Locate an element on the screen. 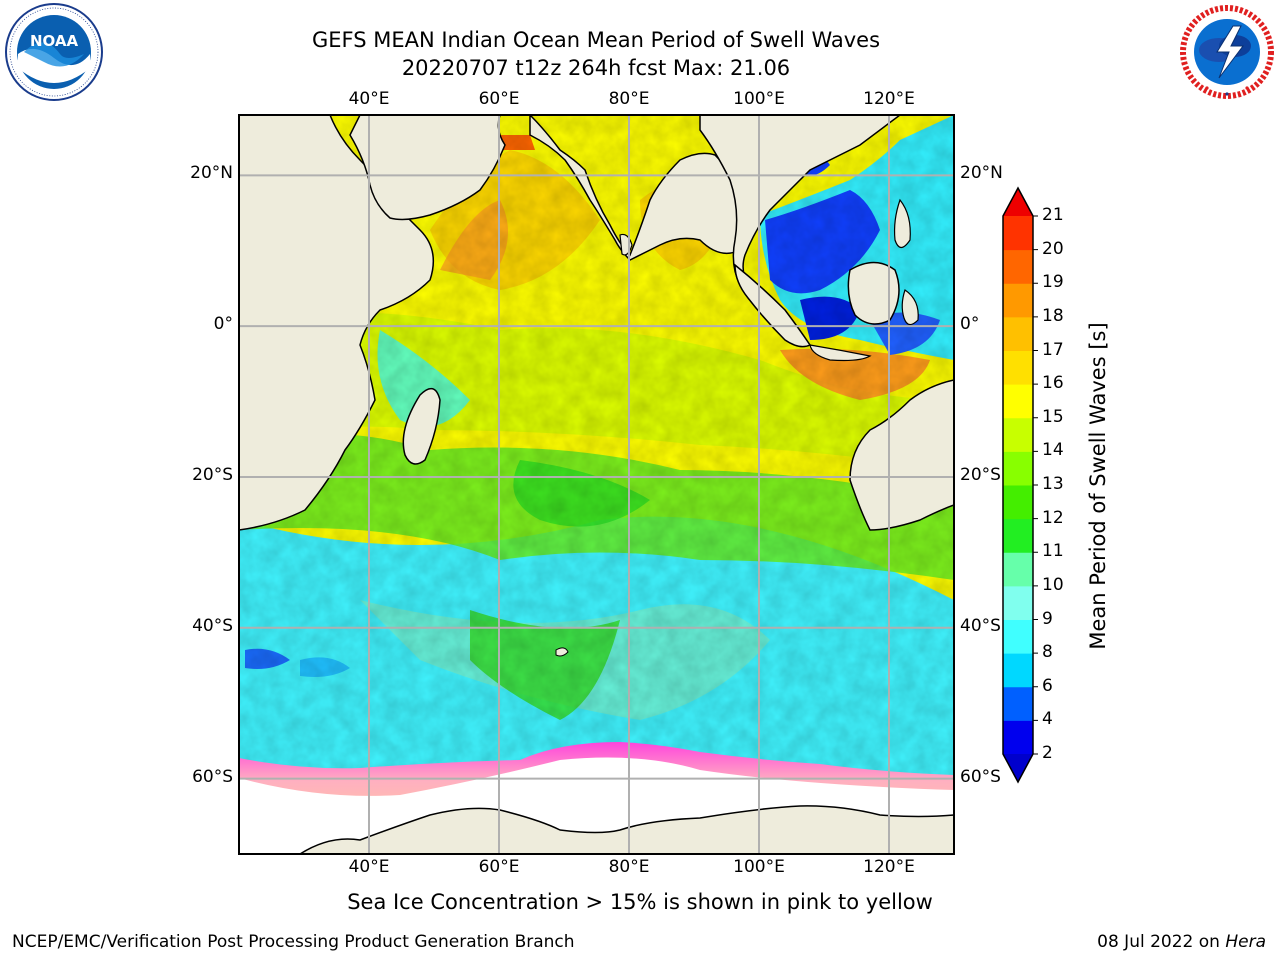 The image size is (1280, 960). lon-label-bottom: 100°E is located at coordinates (759, 867).